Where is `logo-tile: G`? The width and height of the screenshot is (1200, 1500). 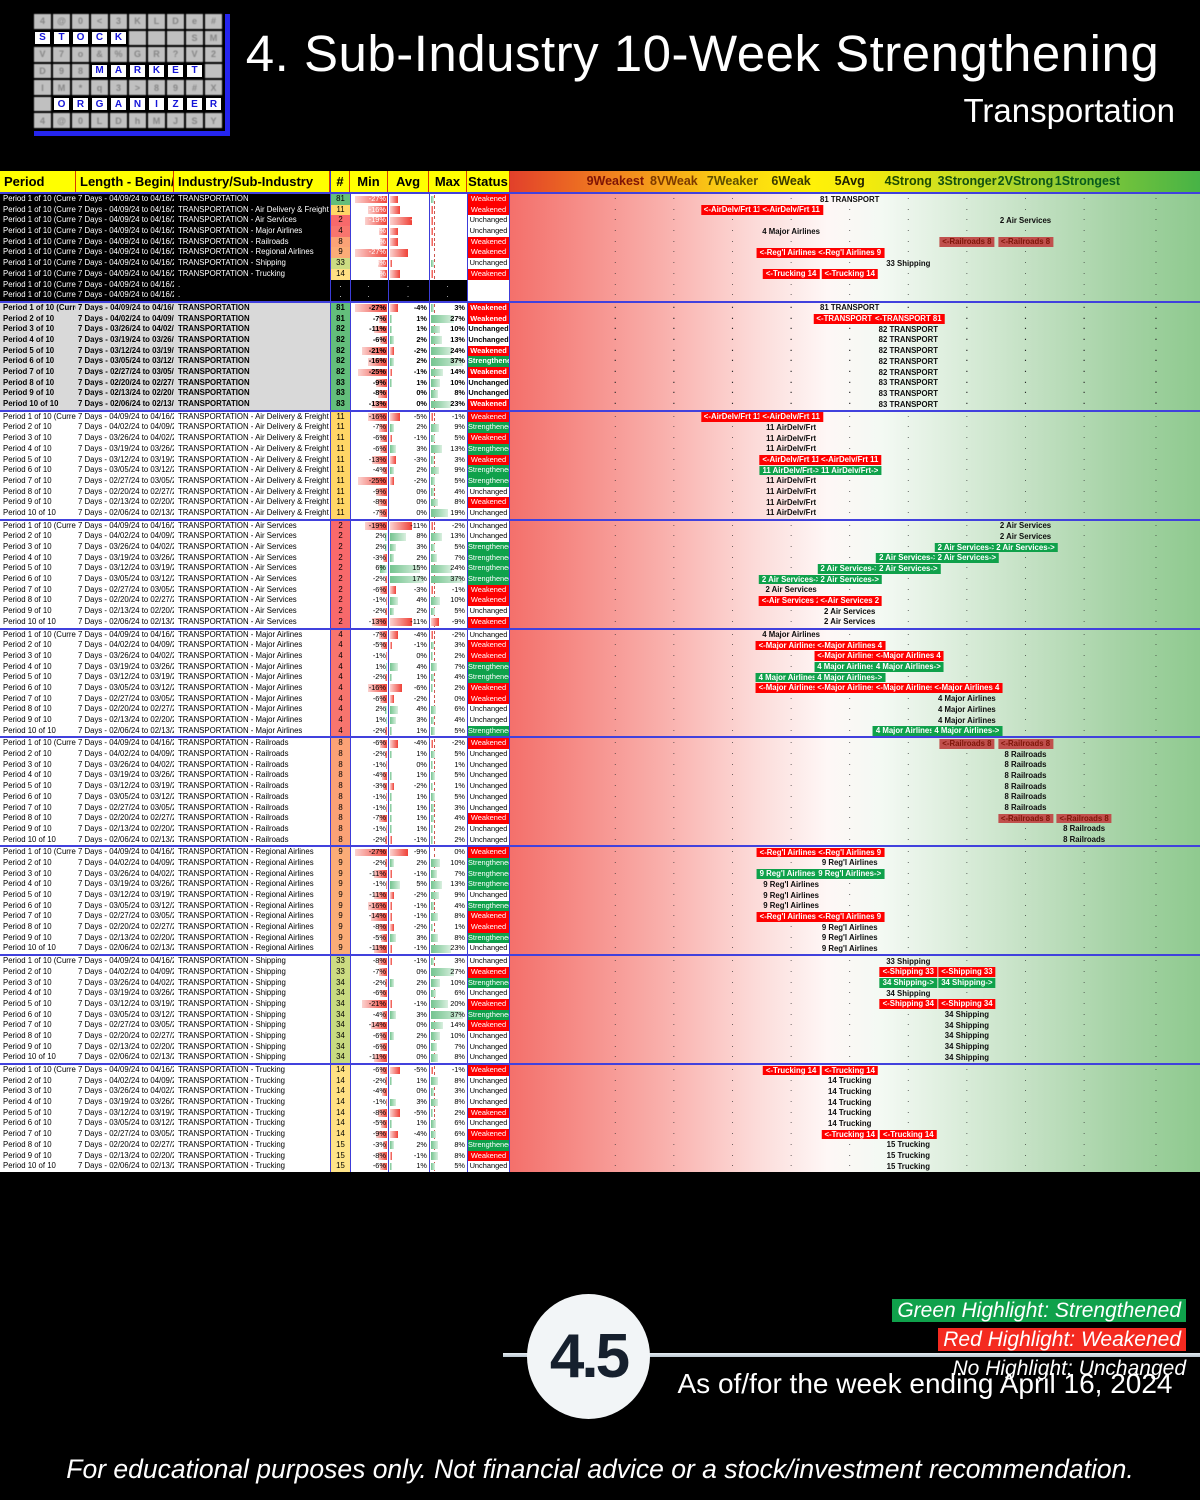 logo-tile: G is located at coordinates (137, 54).